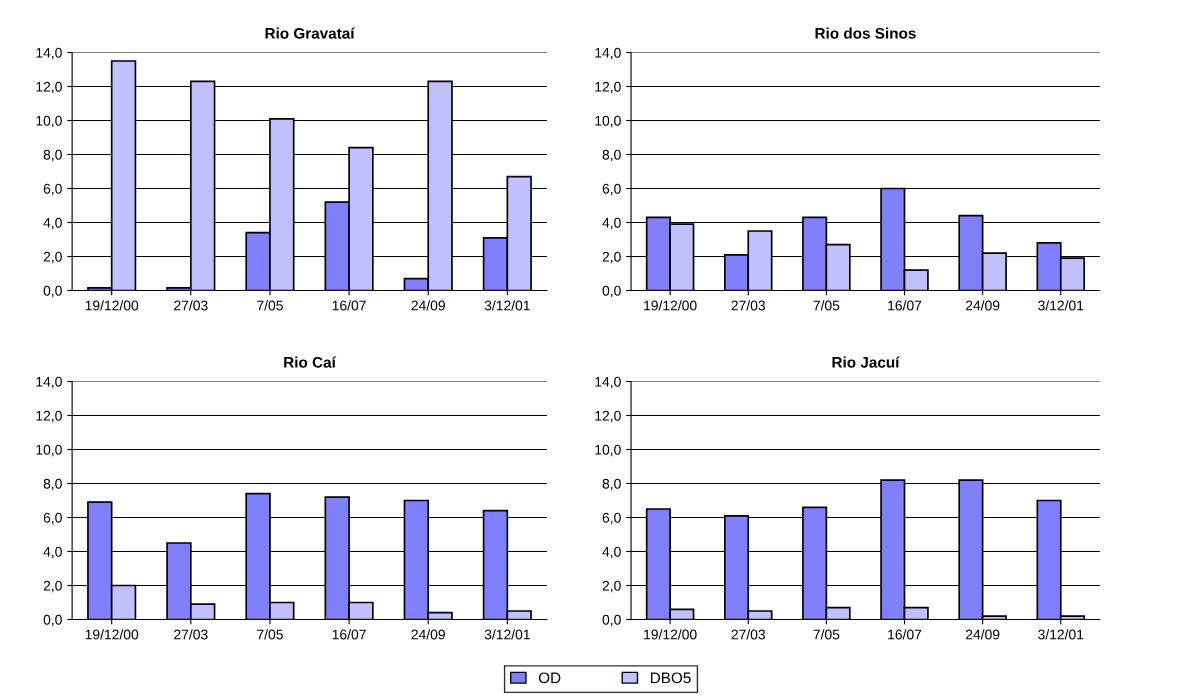 The height and width of the screenshot is (700, 1202). Describe the element at coordinates (866, 362) in the screenshot. I see `chart-title: Rio Jacuí` at that location.